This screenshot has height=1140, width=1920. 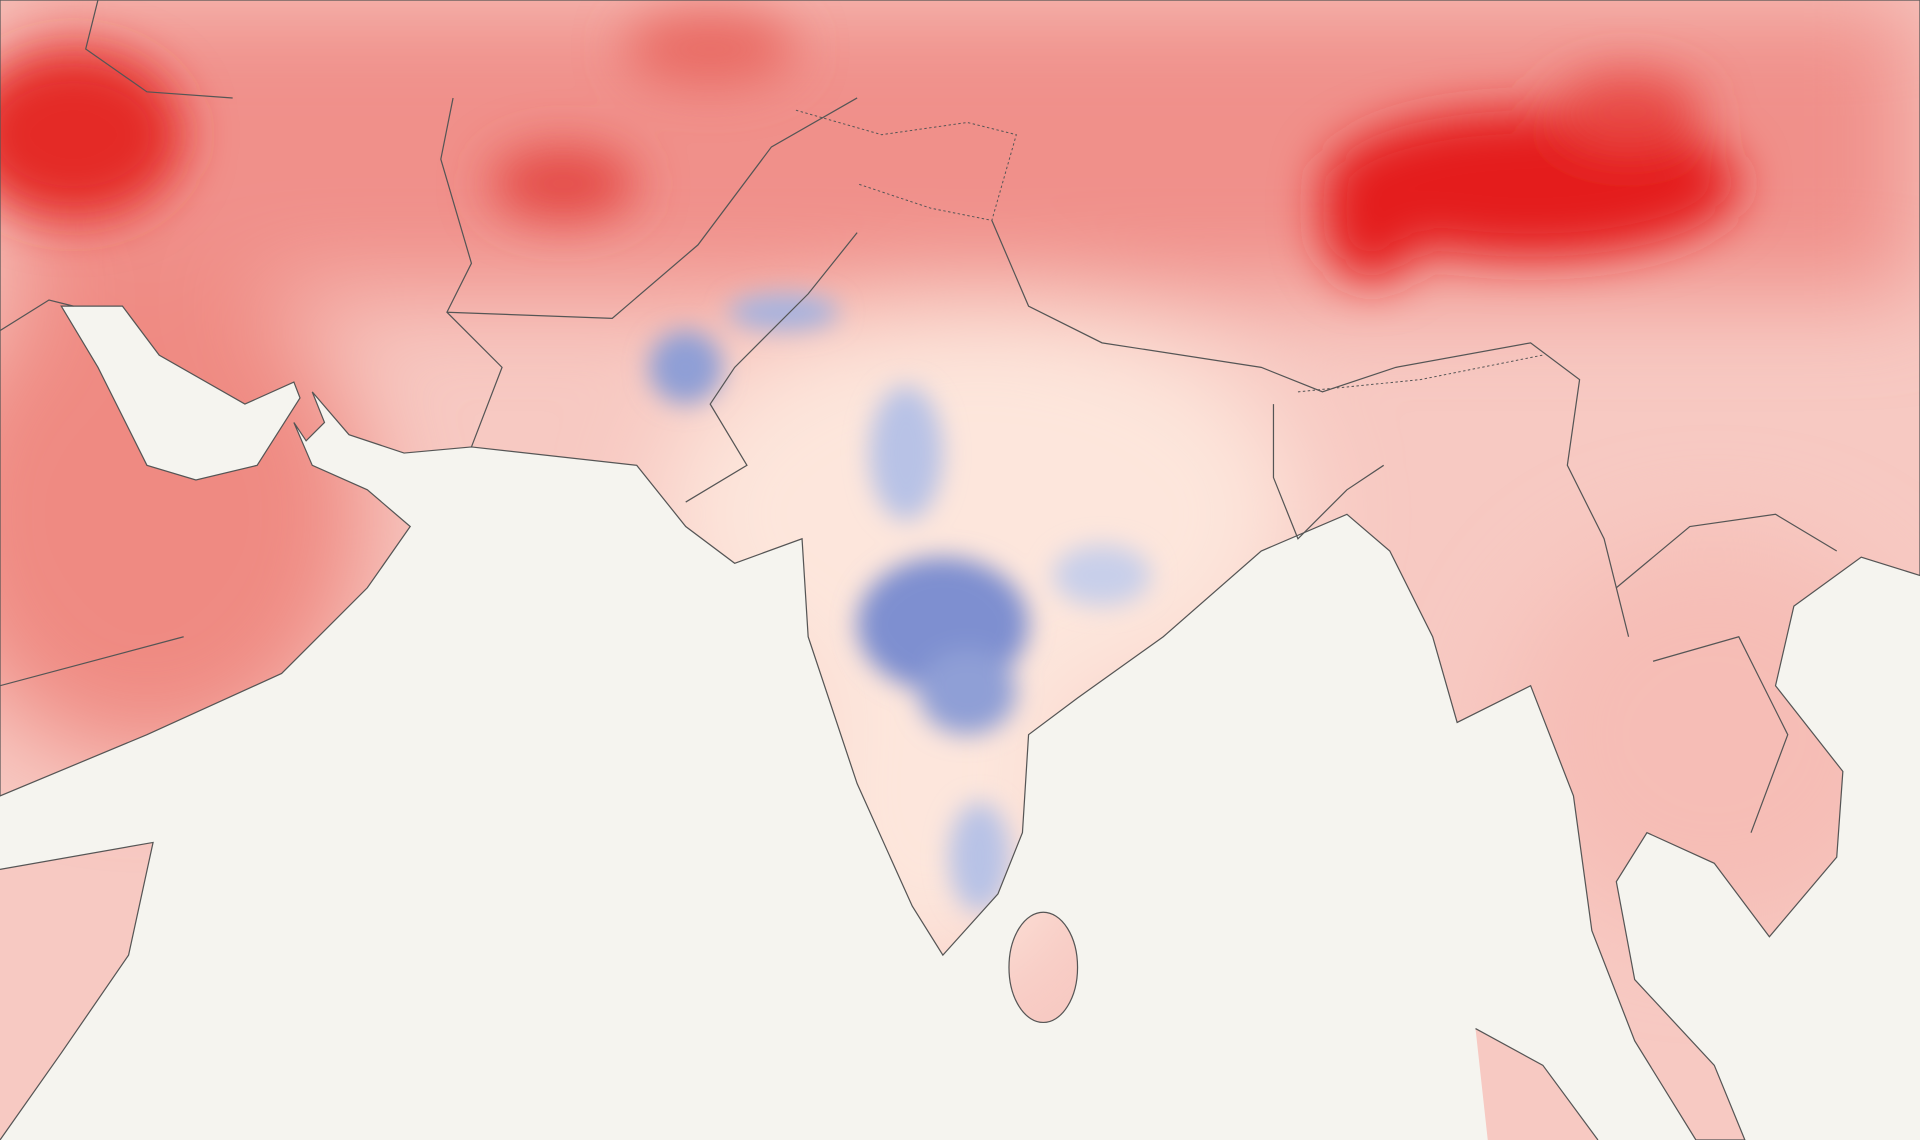 What do you see at coordinates (1720, 734) in the screenshot?
I see `border-indochina` at bounding box center [1720, 734].